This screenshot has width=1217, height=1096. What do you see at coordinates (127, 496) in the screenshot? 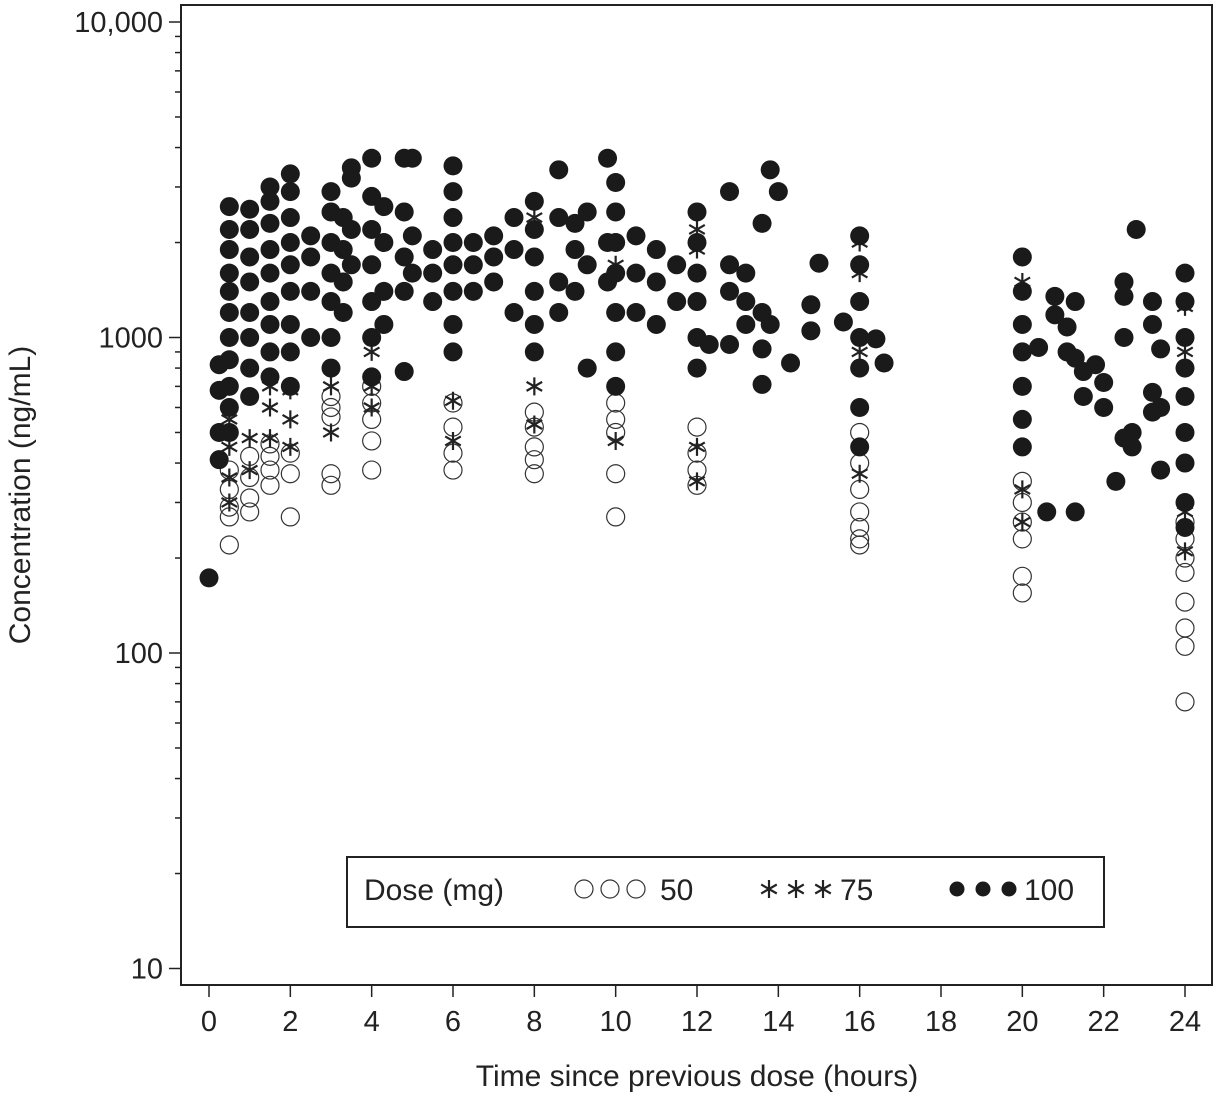
I see `y-axis: 10 100 1000 10,000` at bounding box center [127, 496].